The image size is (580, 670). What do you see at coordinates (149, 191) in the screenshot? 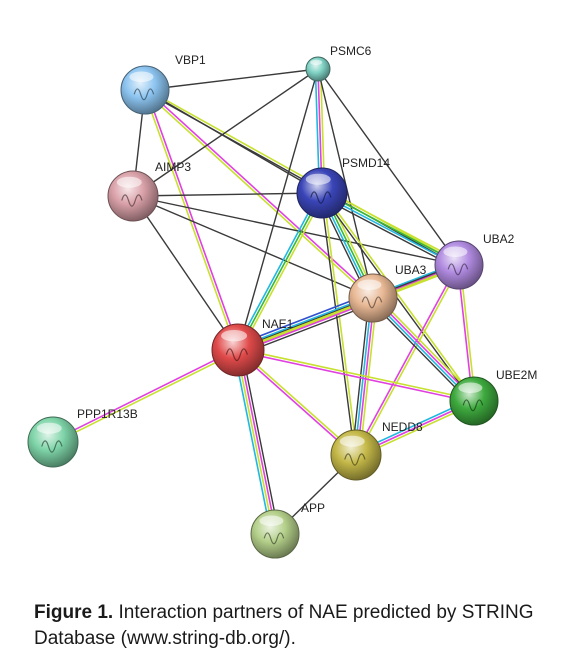
I see `node-aimp3: AIMP3` at bounding box center [149, 191].